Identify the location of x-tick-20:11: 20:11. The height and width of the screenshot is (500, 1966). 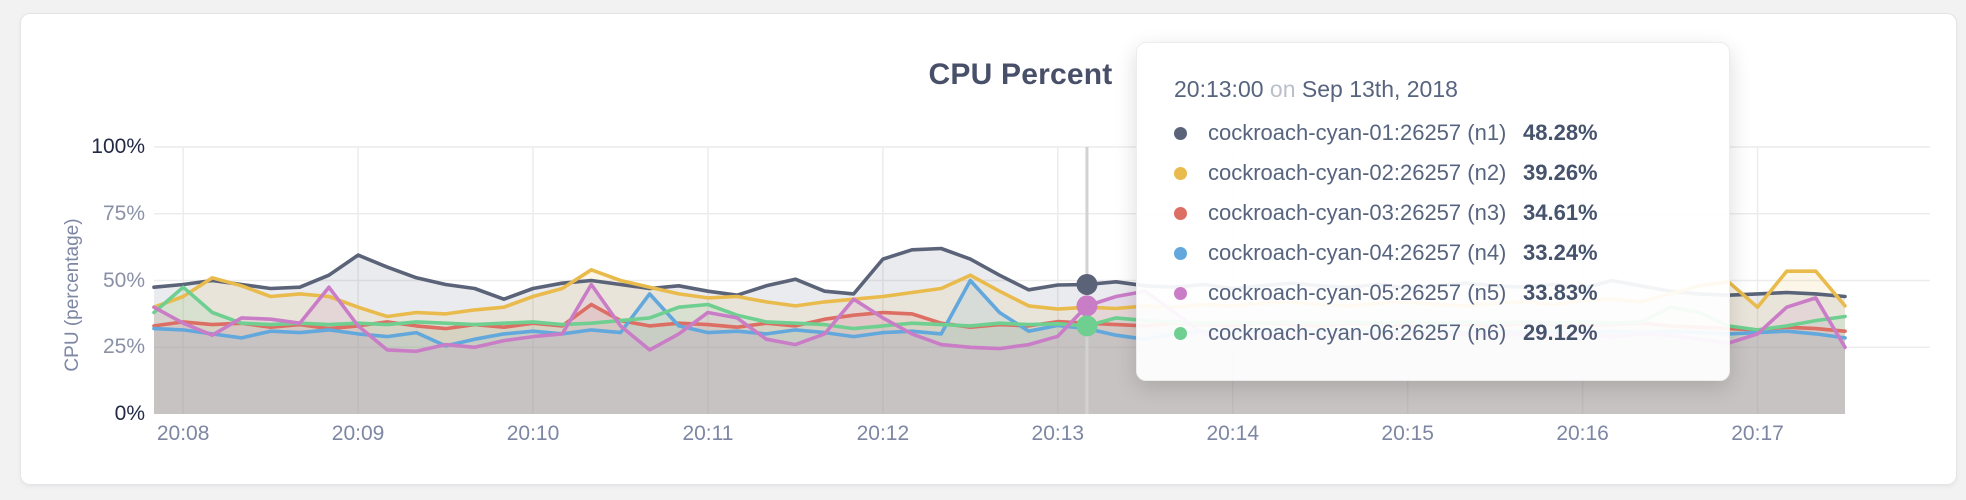
(708, 433).